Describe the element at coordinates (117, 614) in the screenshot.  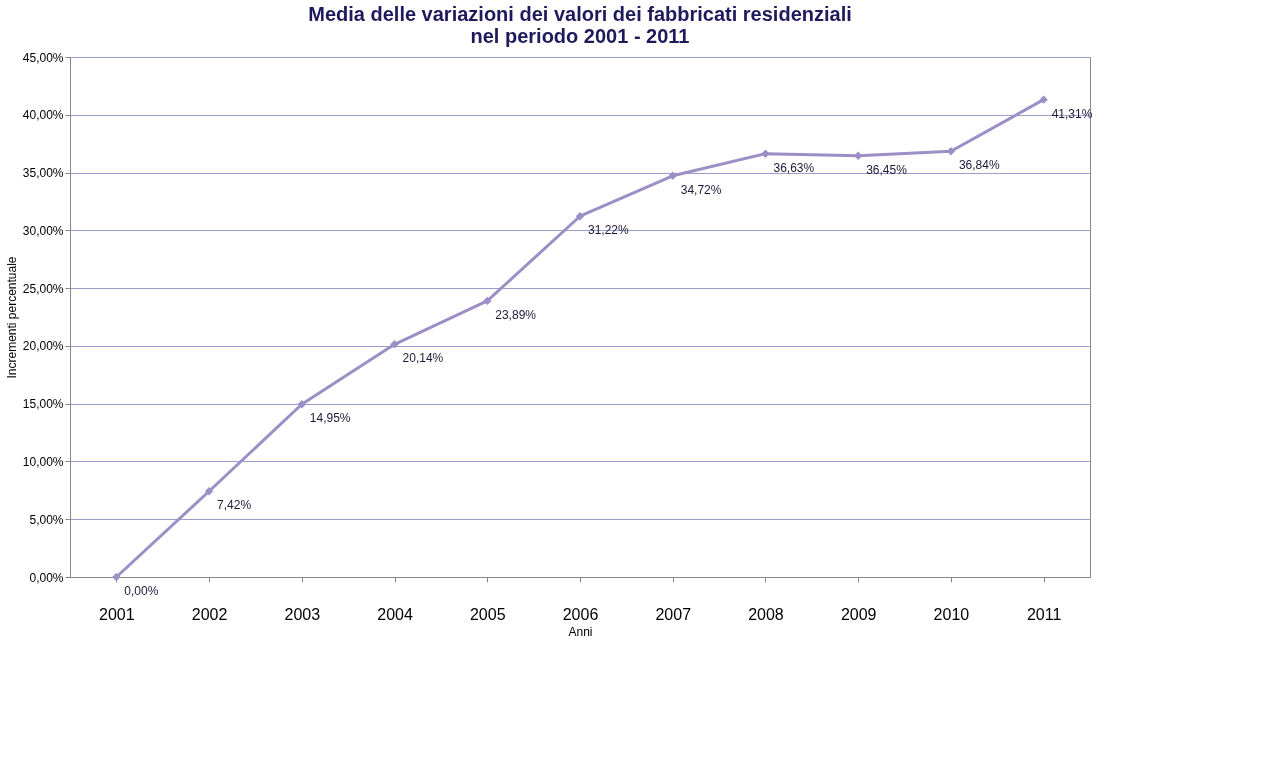
I see `x-tick-label: 2001` at that location.